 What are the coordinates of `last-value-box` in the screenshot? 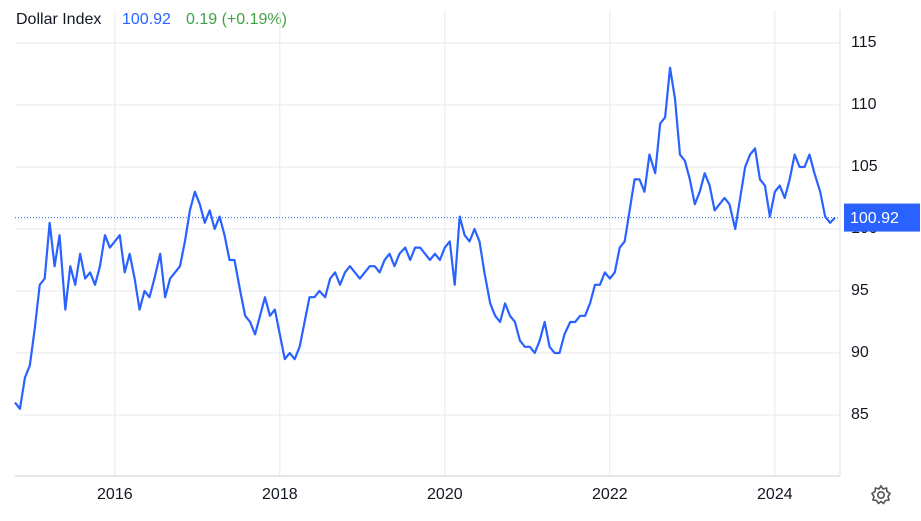 It's located at (882, 217).